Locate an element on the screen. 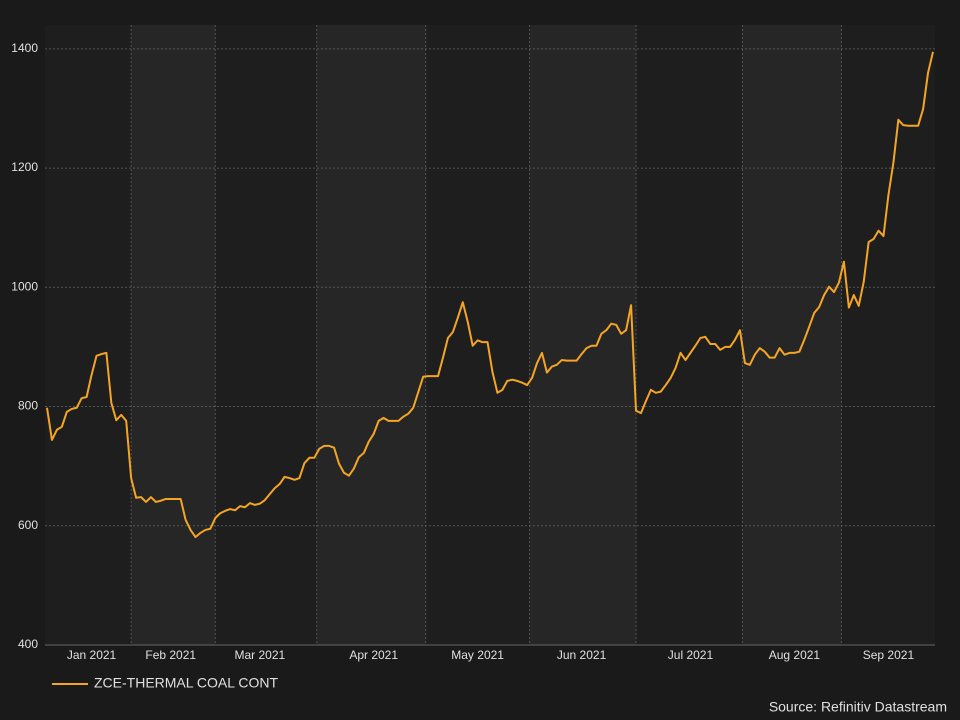 The image size is (960, 720). x-tick-label: Aug 2021 is located at coordinates (795, 655).